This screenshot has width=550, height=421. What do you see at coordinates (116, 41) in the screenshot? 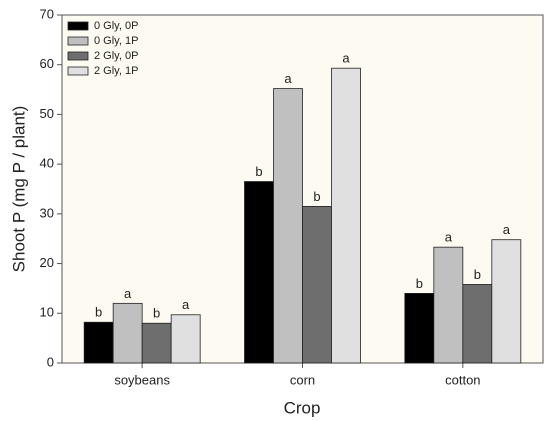
I see `legend-label: 0 Gly, 1P` at bounding box center [116, 41].